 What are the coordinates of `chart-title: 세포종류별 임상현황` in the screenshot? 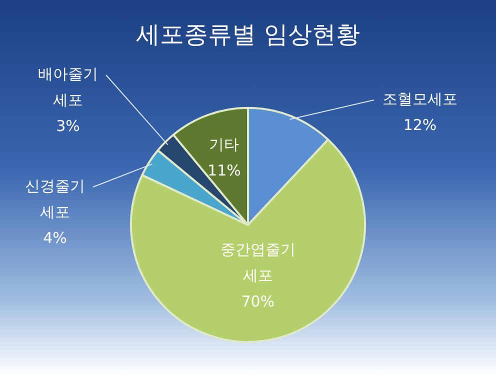 It's located at (248, 34).